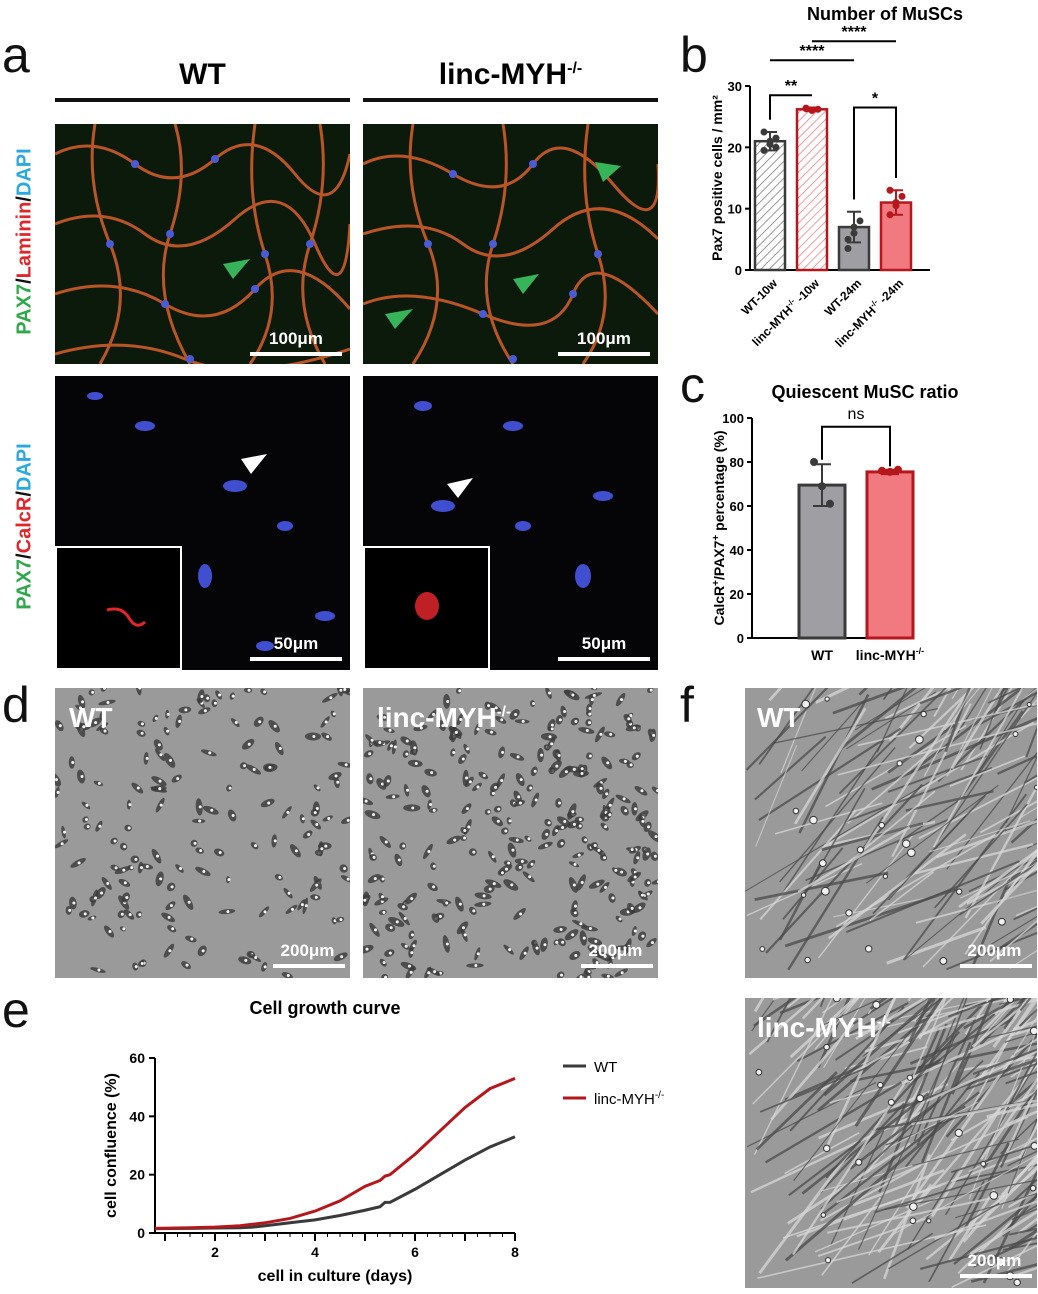  What do you see at coordinates (137, 1058) in the screenshot?
I see `y-tick-label: 60` at bounding box center [137, 1058].